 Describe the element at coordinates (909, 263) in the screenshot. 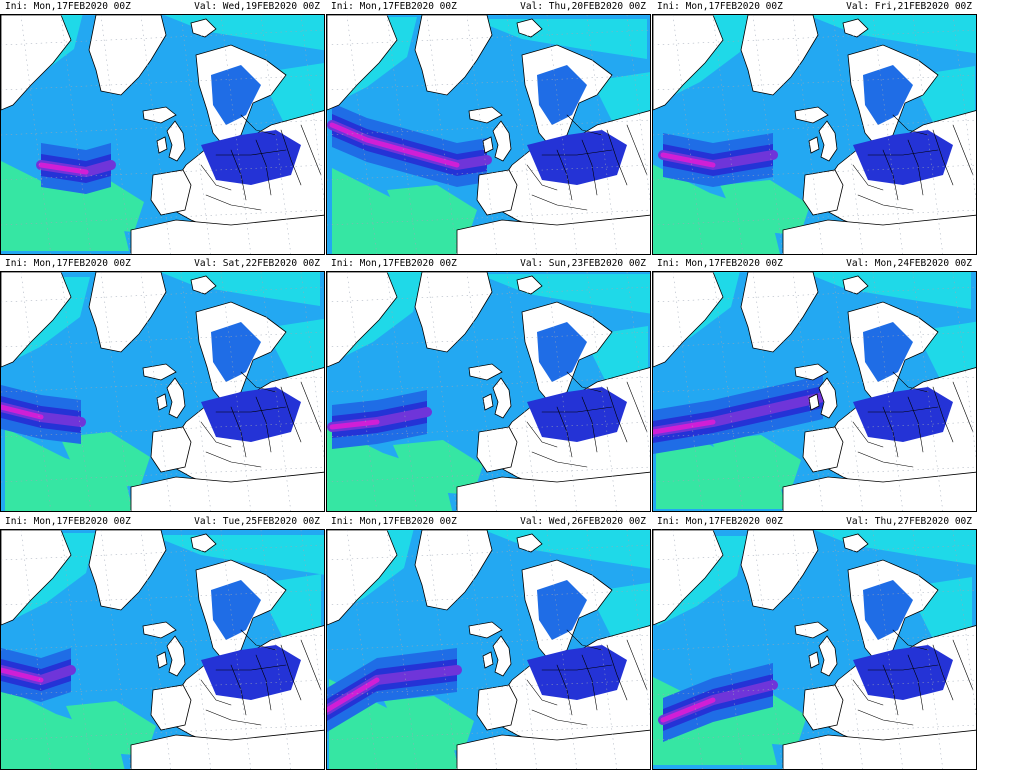

I see `valid-time-label: Val: Mon,24FEB2020 00Z` at that location.